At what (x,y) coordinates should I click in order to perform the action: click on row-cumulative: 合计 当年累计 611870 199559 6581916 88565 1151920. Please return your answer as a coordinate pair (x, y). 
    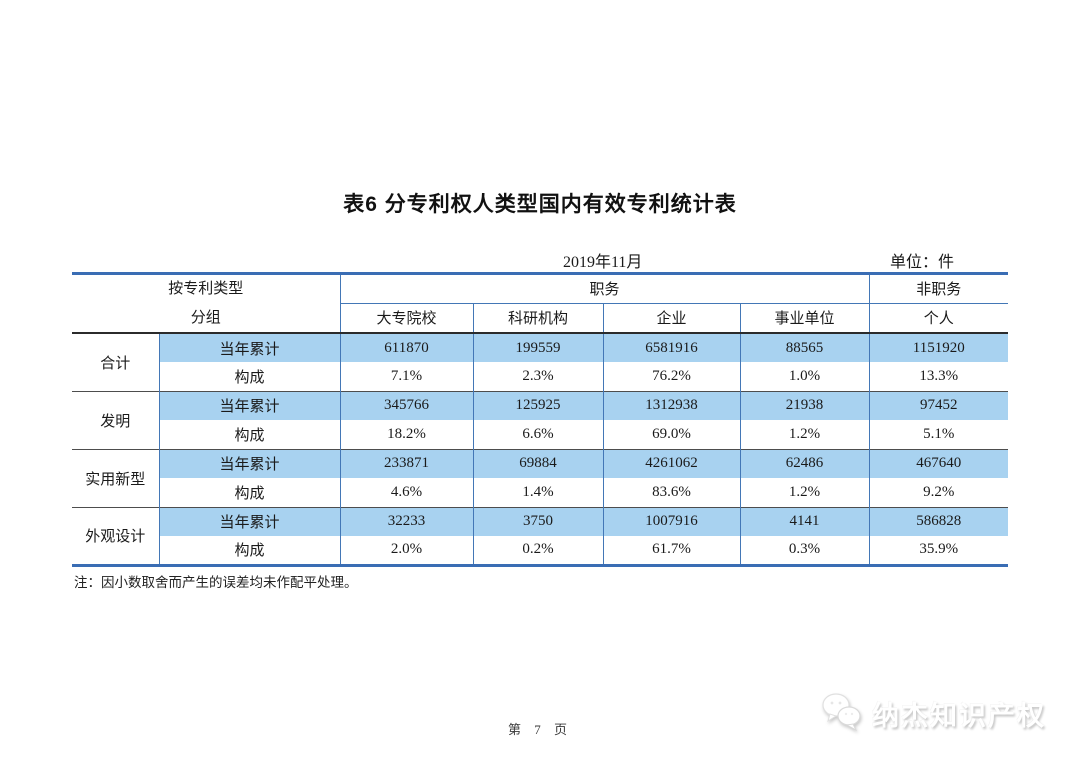
    Looking at the image, I should click on (540, 361).